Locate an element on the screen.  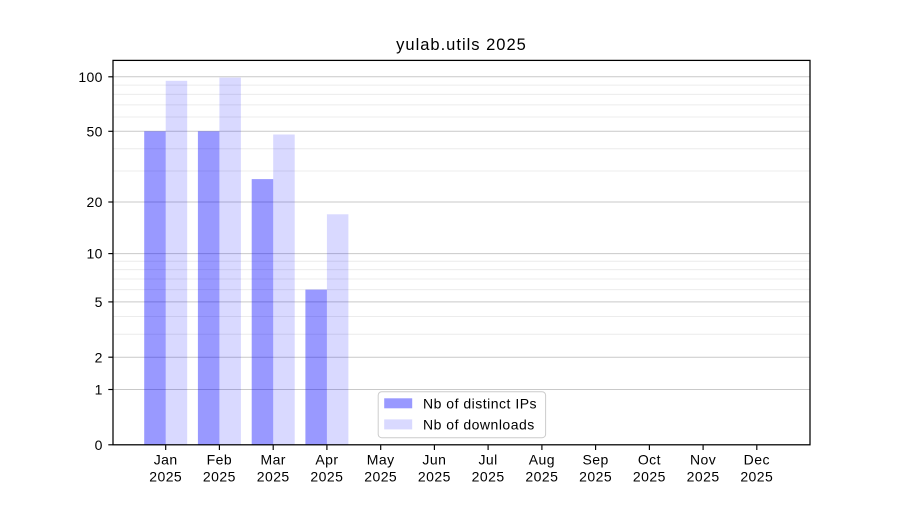
svg-text: Oct is located at coordinates (649, 460).